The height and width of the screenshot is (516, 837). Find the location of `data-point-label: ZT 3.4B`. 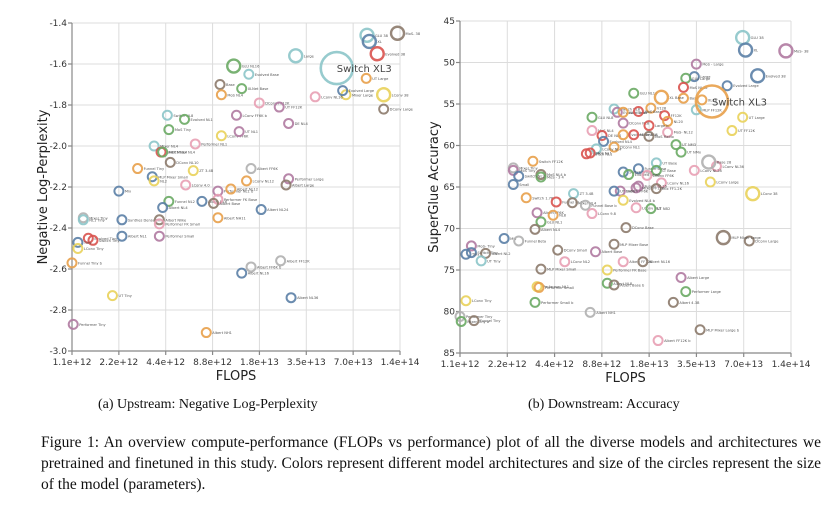

data-point-label: ZT 3.4B is located at coordinates (206, 171).